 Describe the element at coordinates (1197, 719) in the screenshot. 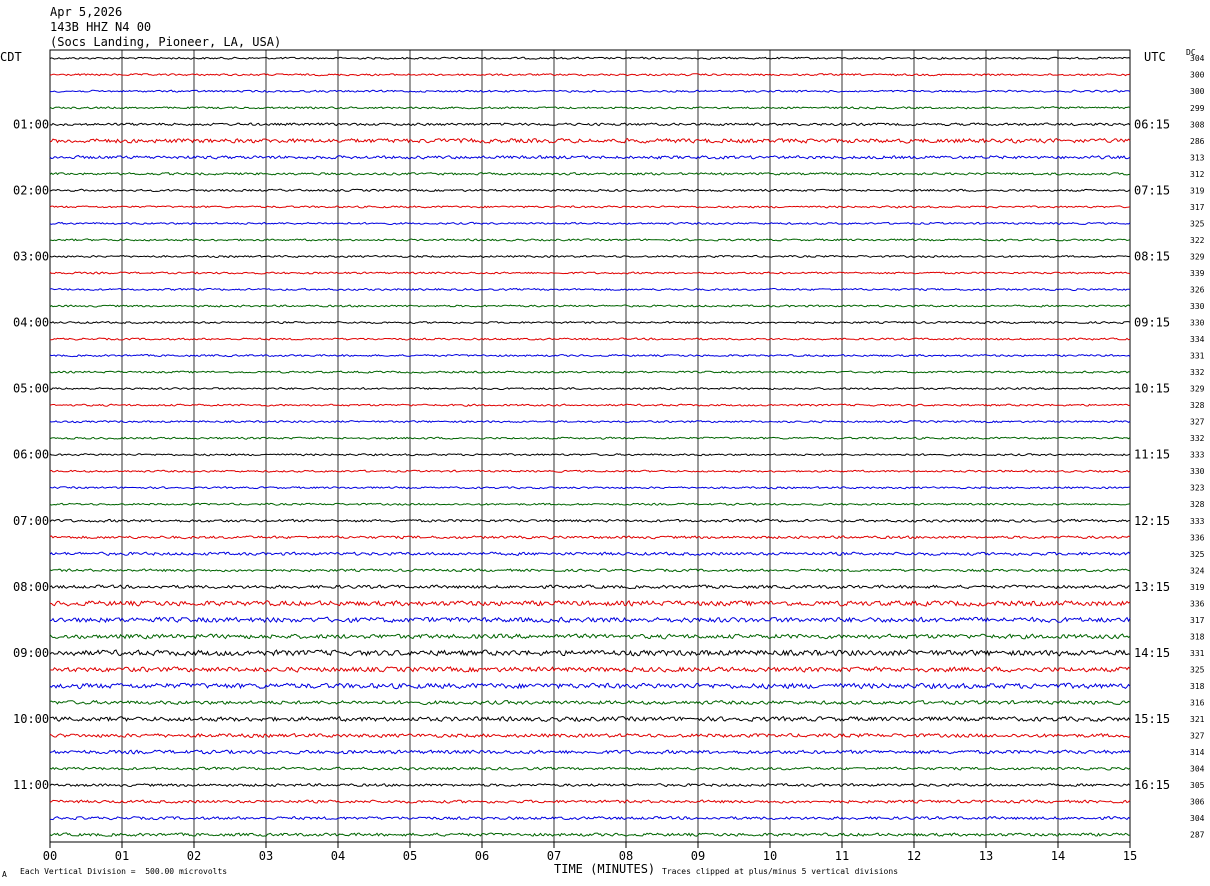

I see `dc-offset-value: 321` at that location.